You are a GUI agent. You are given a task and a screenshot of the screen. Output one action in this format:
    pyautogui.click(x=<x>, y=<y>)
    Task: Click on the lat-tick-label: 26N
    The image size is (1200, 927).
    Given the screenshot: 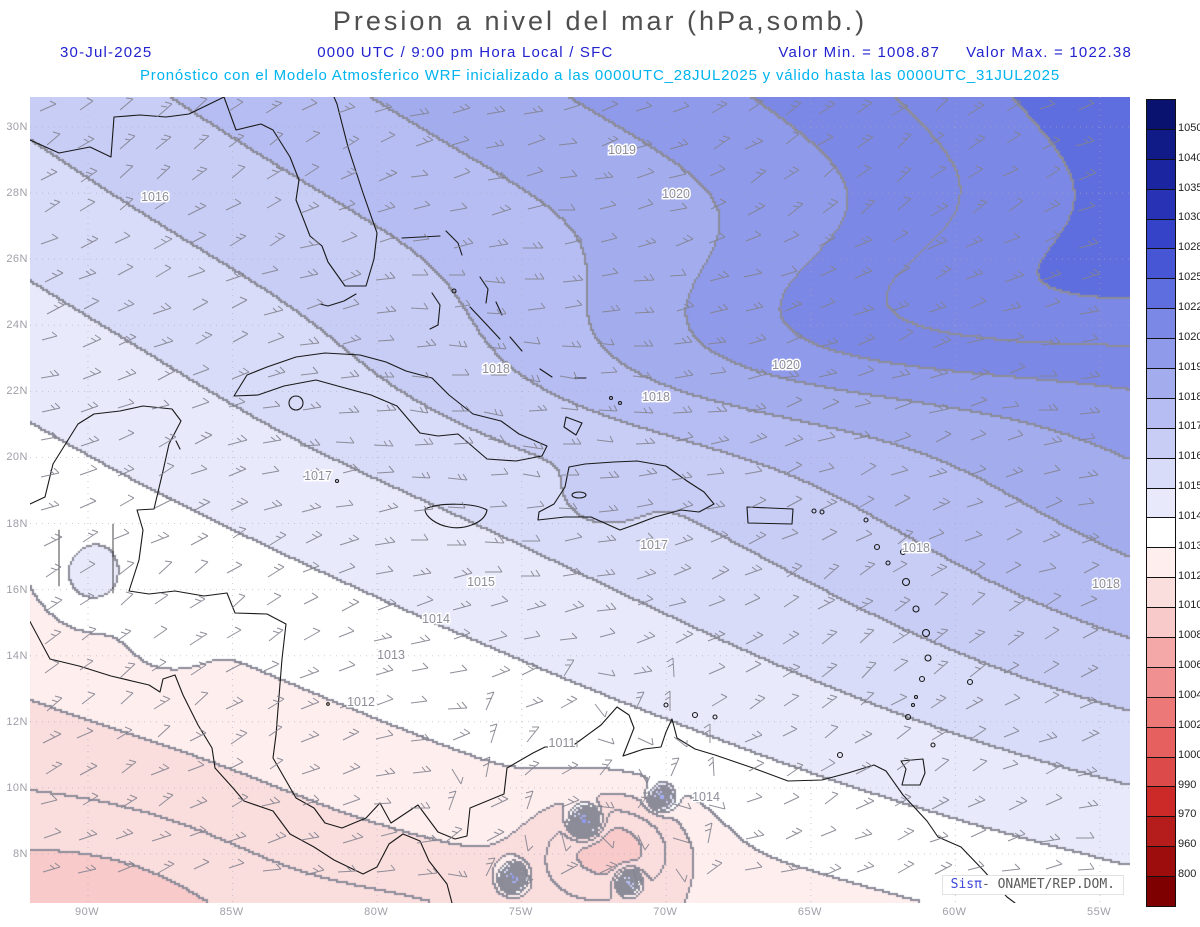 What is the action you would take?
    pyautogui.click(x=17, y=259)
    